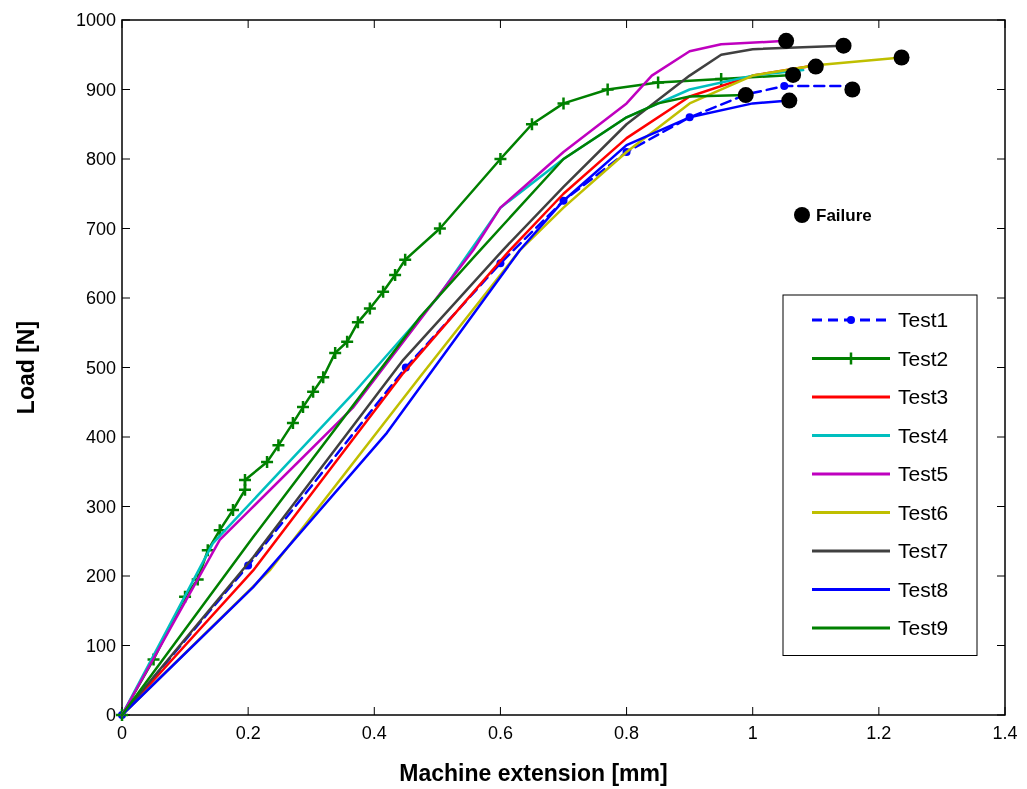 This screenshot has width=1027, height=789. Describe the element at coordinates (923, 512) in the screenshot. I see `legend-label: Test6` at that location.